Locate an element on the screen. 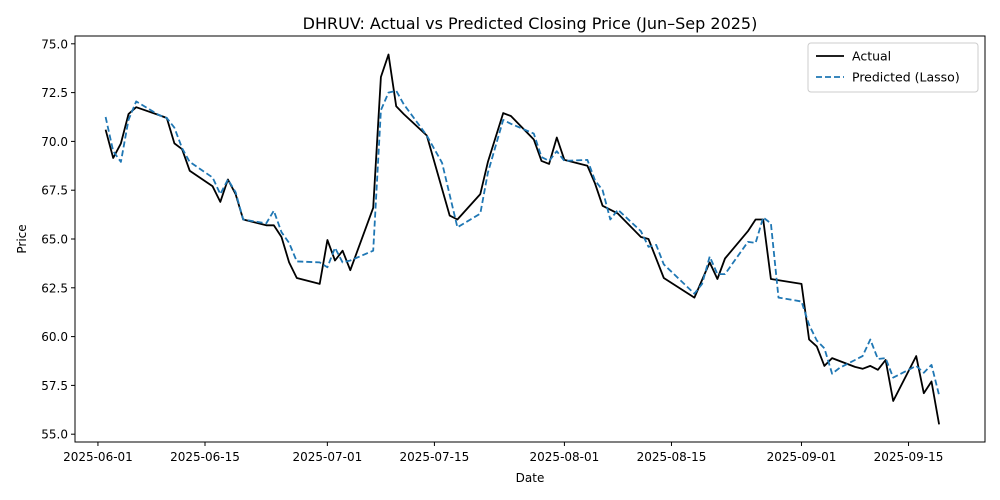  y-tick-label: 67.5 is located at coordinates (54, 191).